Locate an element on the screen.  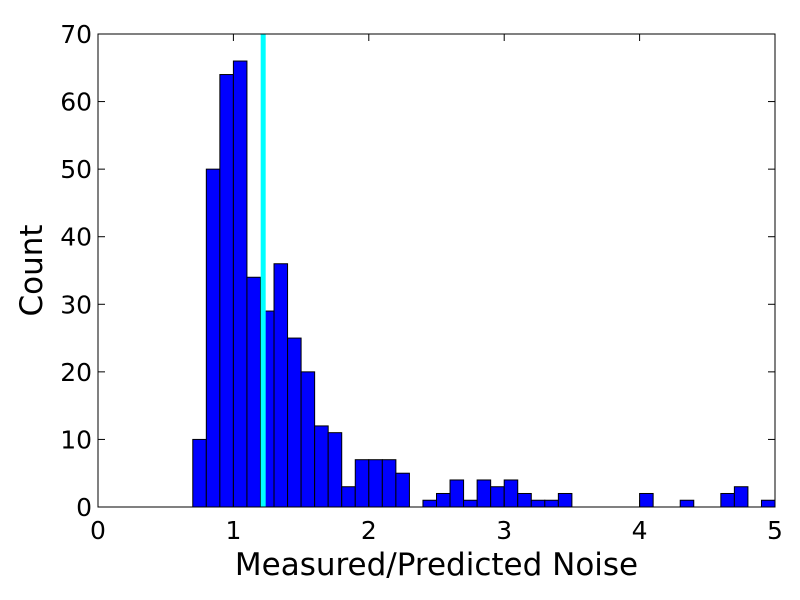
x-tick-label: 0 is located at coordinates (98, 530).